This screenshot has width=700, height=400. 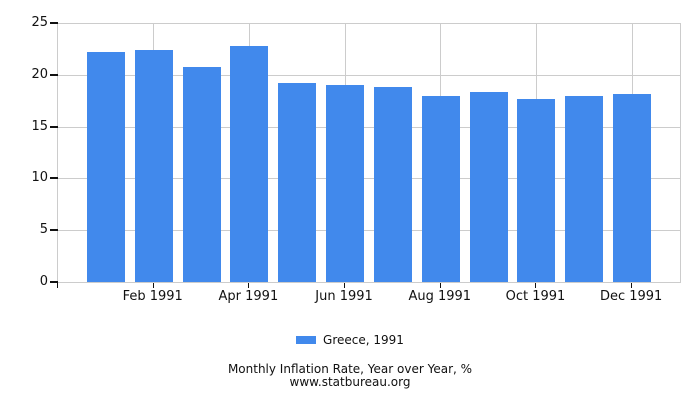 I want to click on legend-label: Greece, 1991, so click(x=363, y=340).